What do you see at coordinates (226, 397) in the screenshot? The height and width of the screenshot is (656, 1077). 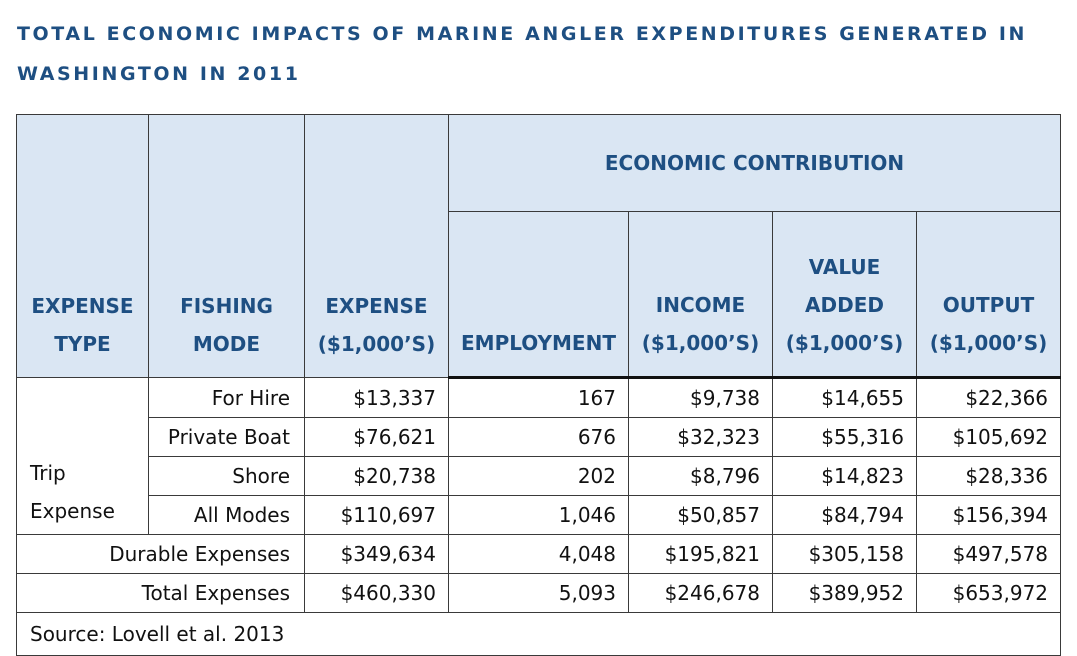 I see `fishing-mode-cell: For Hire` at bounding box center [226, 397].